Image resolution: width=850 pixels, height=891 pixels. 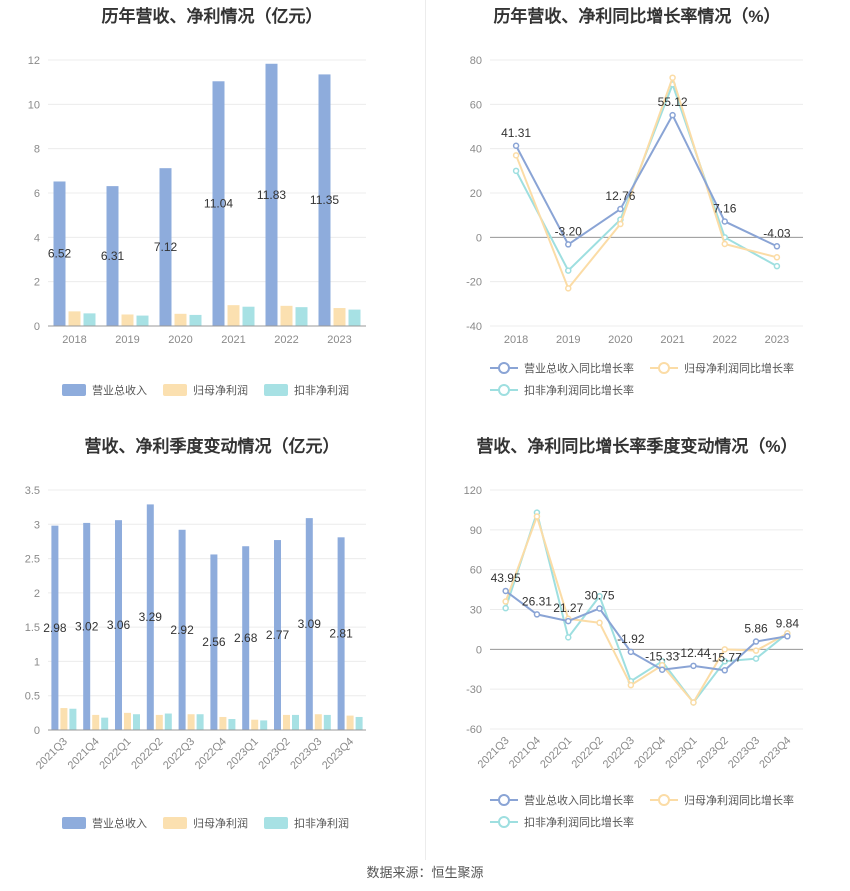 I want to click on point-value-label: -3.20, so click(x=569, y=231).